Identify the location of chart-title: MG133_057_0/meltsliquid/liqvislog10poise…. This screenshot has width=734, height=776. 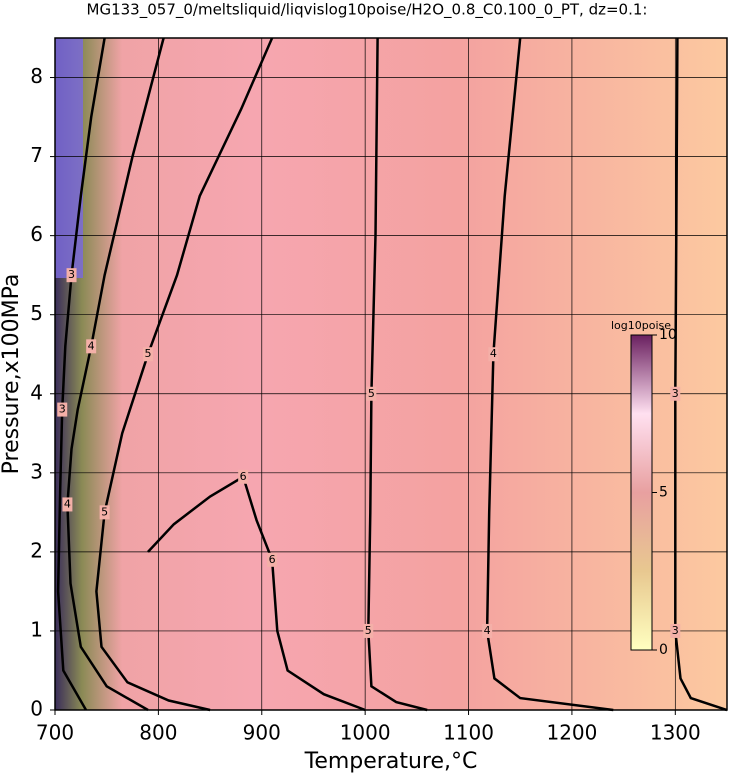
(367, 10).